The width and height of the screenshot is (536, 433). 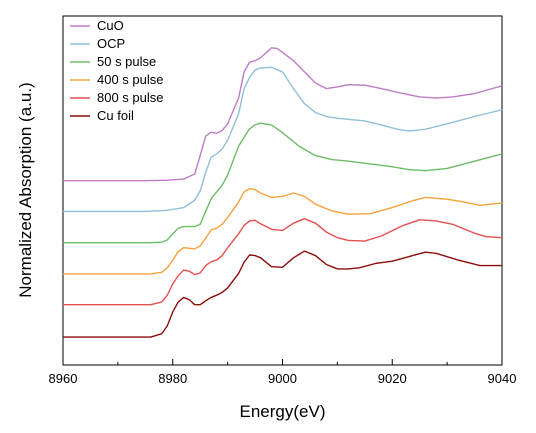 What do you see at coordinates (130, 97) in the screenshot?
I see `legend-label: 800 s pulse` at bounding box center [130, 97].